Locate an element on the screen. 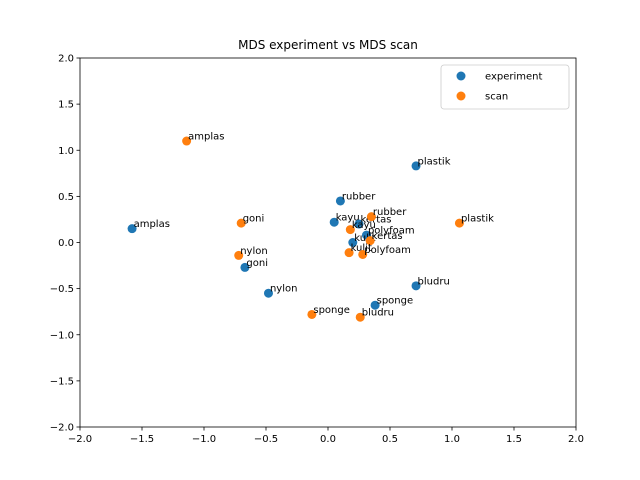 The height and width of the screenshot is (480, 640). x-tick-label: −2.0 is located at coordinates (80, 439).